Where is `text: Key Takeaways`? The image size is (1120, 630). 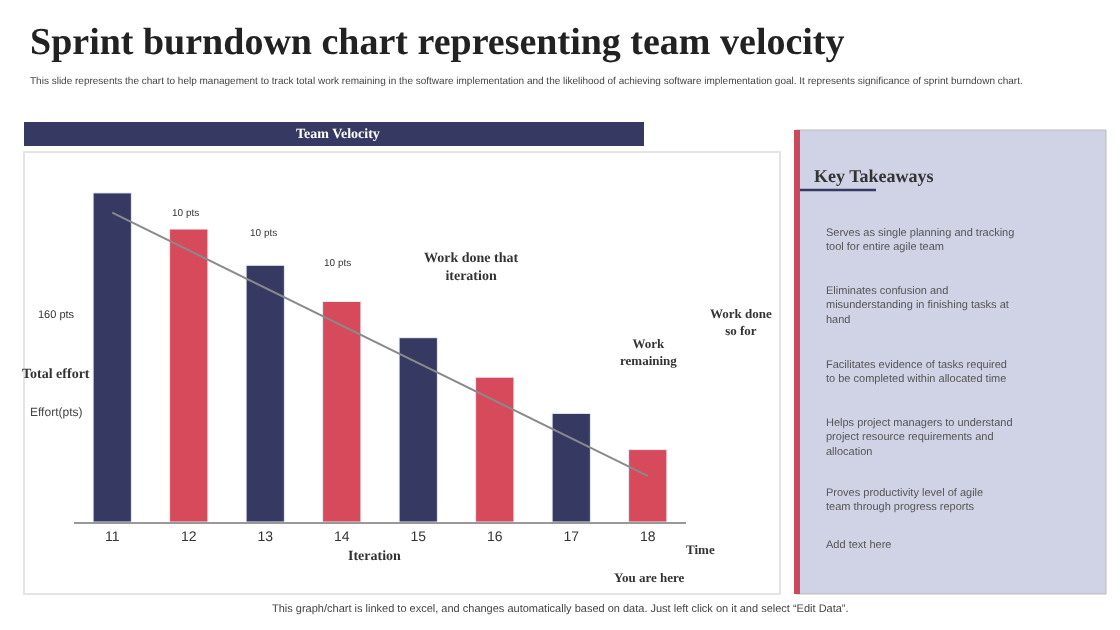 text: Key Takeaways is located at coordinates (874, 176).